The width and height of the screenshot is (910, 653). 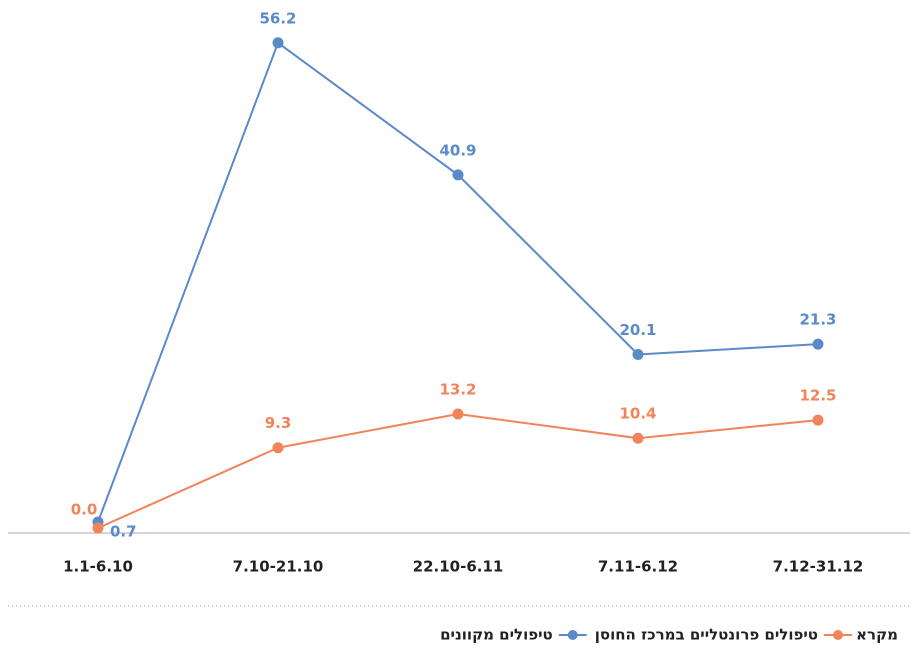 I want to click on legend-label: טיפולים פרונטליים במרכז החוסן, so click(x=706, y=635).